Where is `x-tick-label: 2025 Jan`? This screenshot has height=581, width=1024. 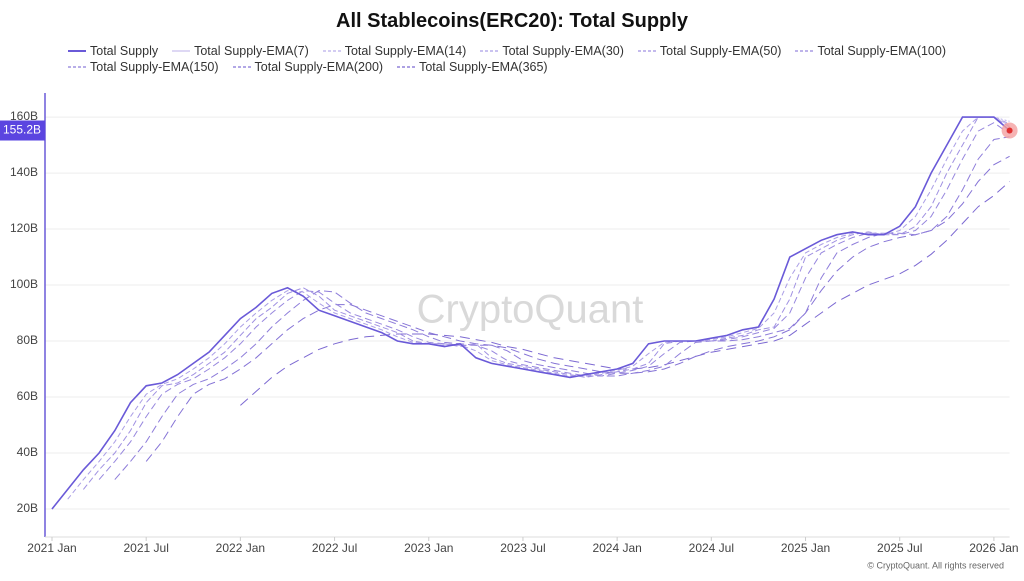
x-tick-label: 2025 Jan is located at coordinates (805, 548).